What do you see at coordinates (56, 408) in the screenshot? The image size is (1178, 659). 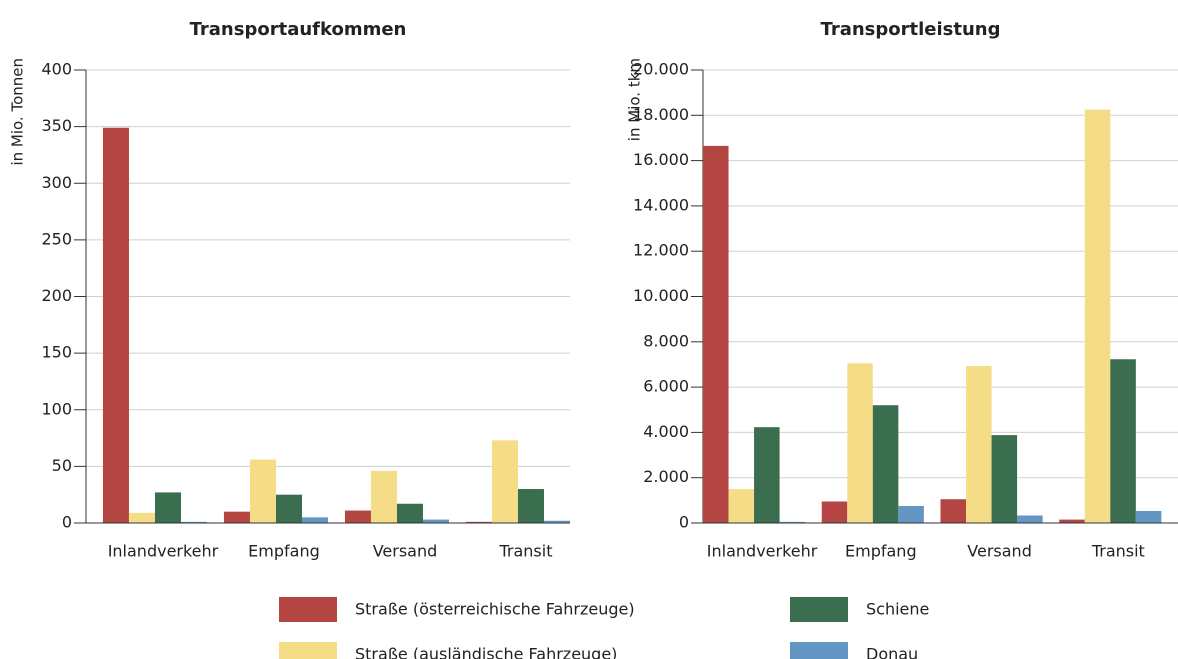 I see `y-tick-label: 100` at bounding box center [56, 408].